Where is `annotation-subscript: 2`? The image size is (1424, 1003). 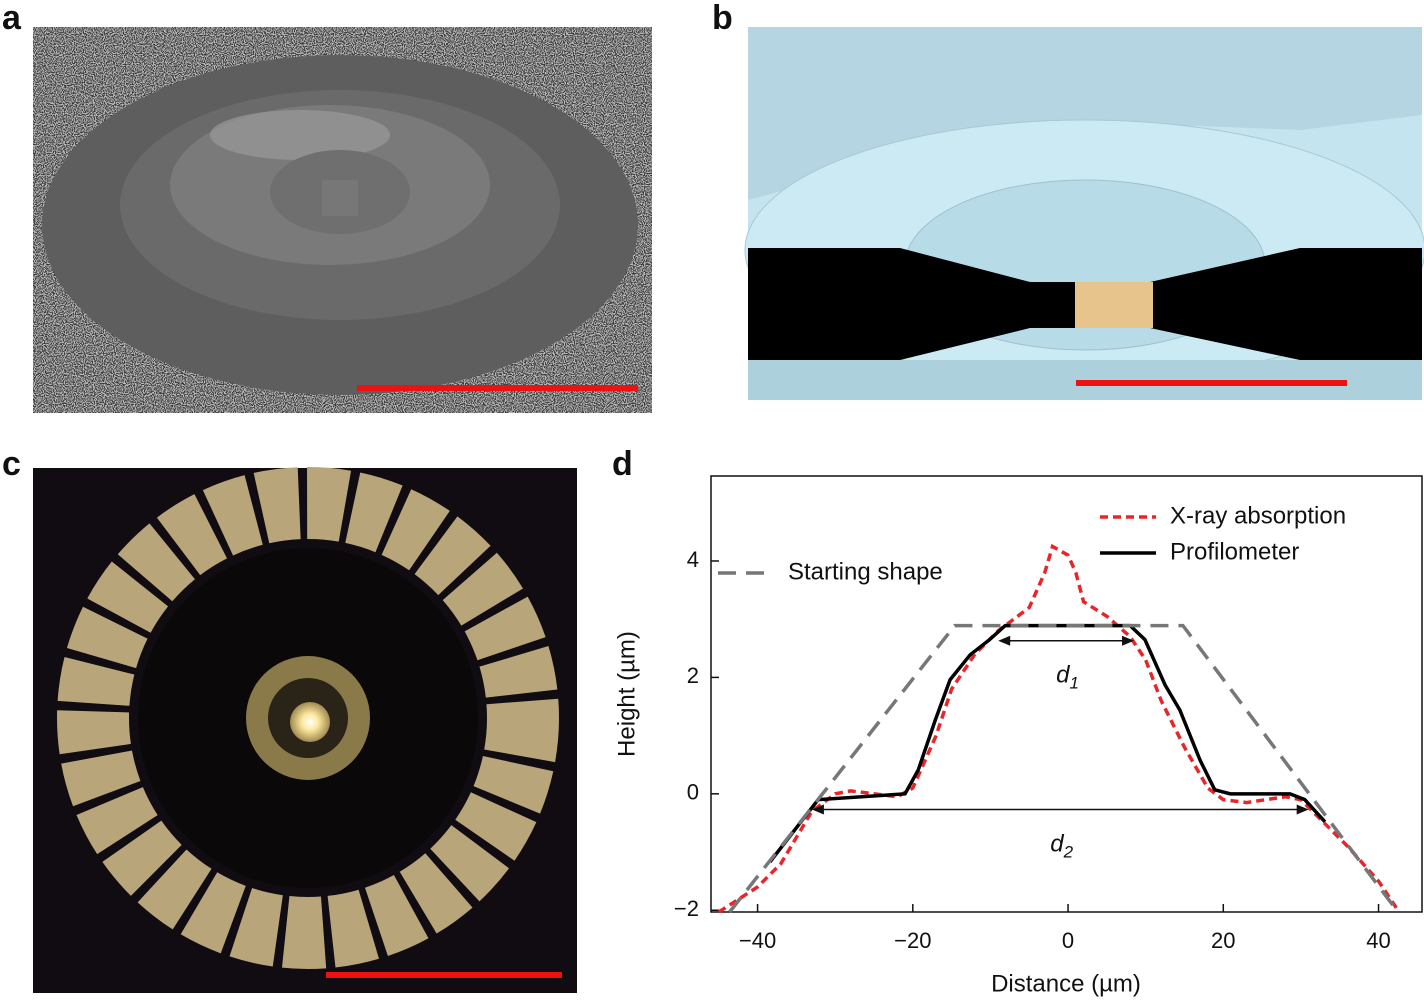 annotation-subscript: 2 is located at coordinates (1068, 852).